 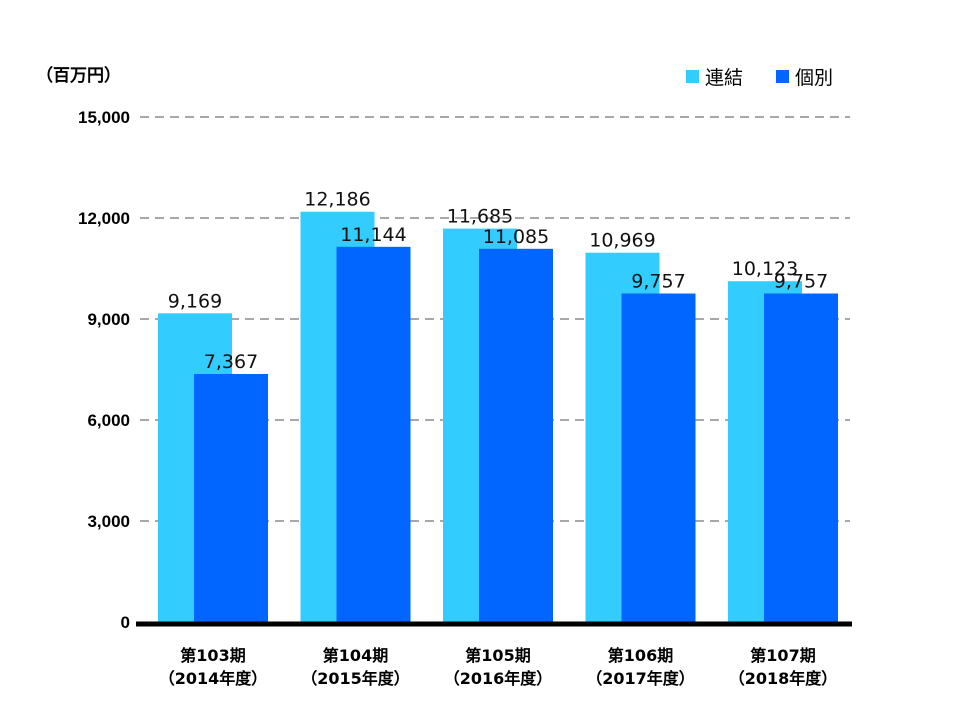 I want to click on data-label: 7,367, so click(x=231, y=362).